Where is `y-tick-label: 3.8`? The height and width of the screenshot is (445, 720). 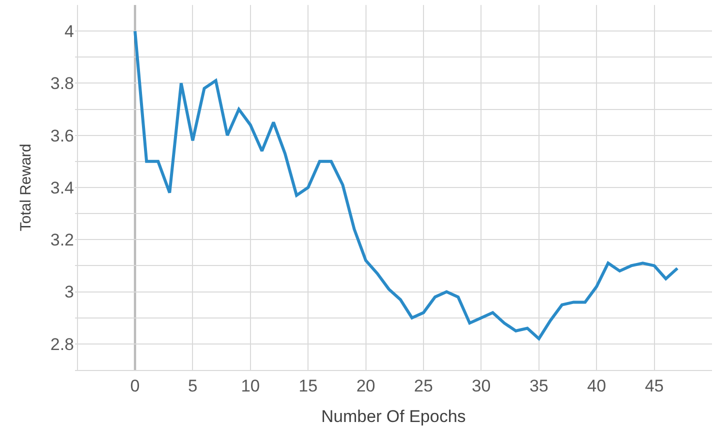
y-tick-label: 3.8 is located at coordinates (62, 84).